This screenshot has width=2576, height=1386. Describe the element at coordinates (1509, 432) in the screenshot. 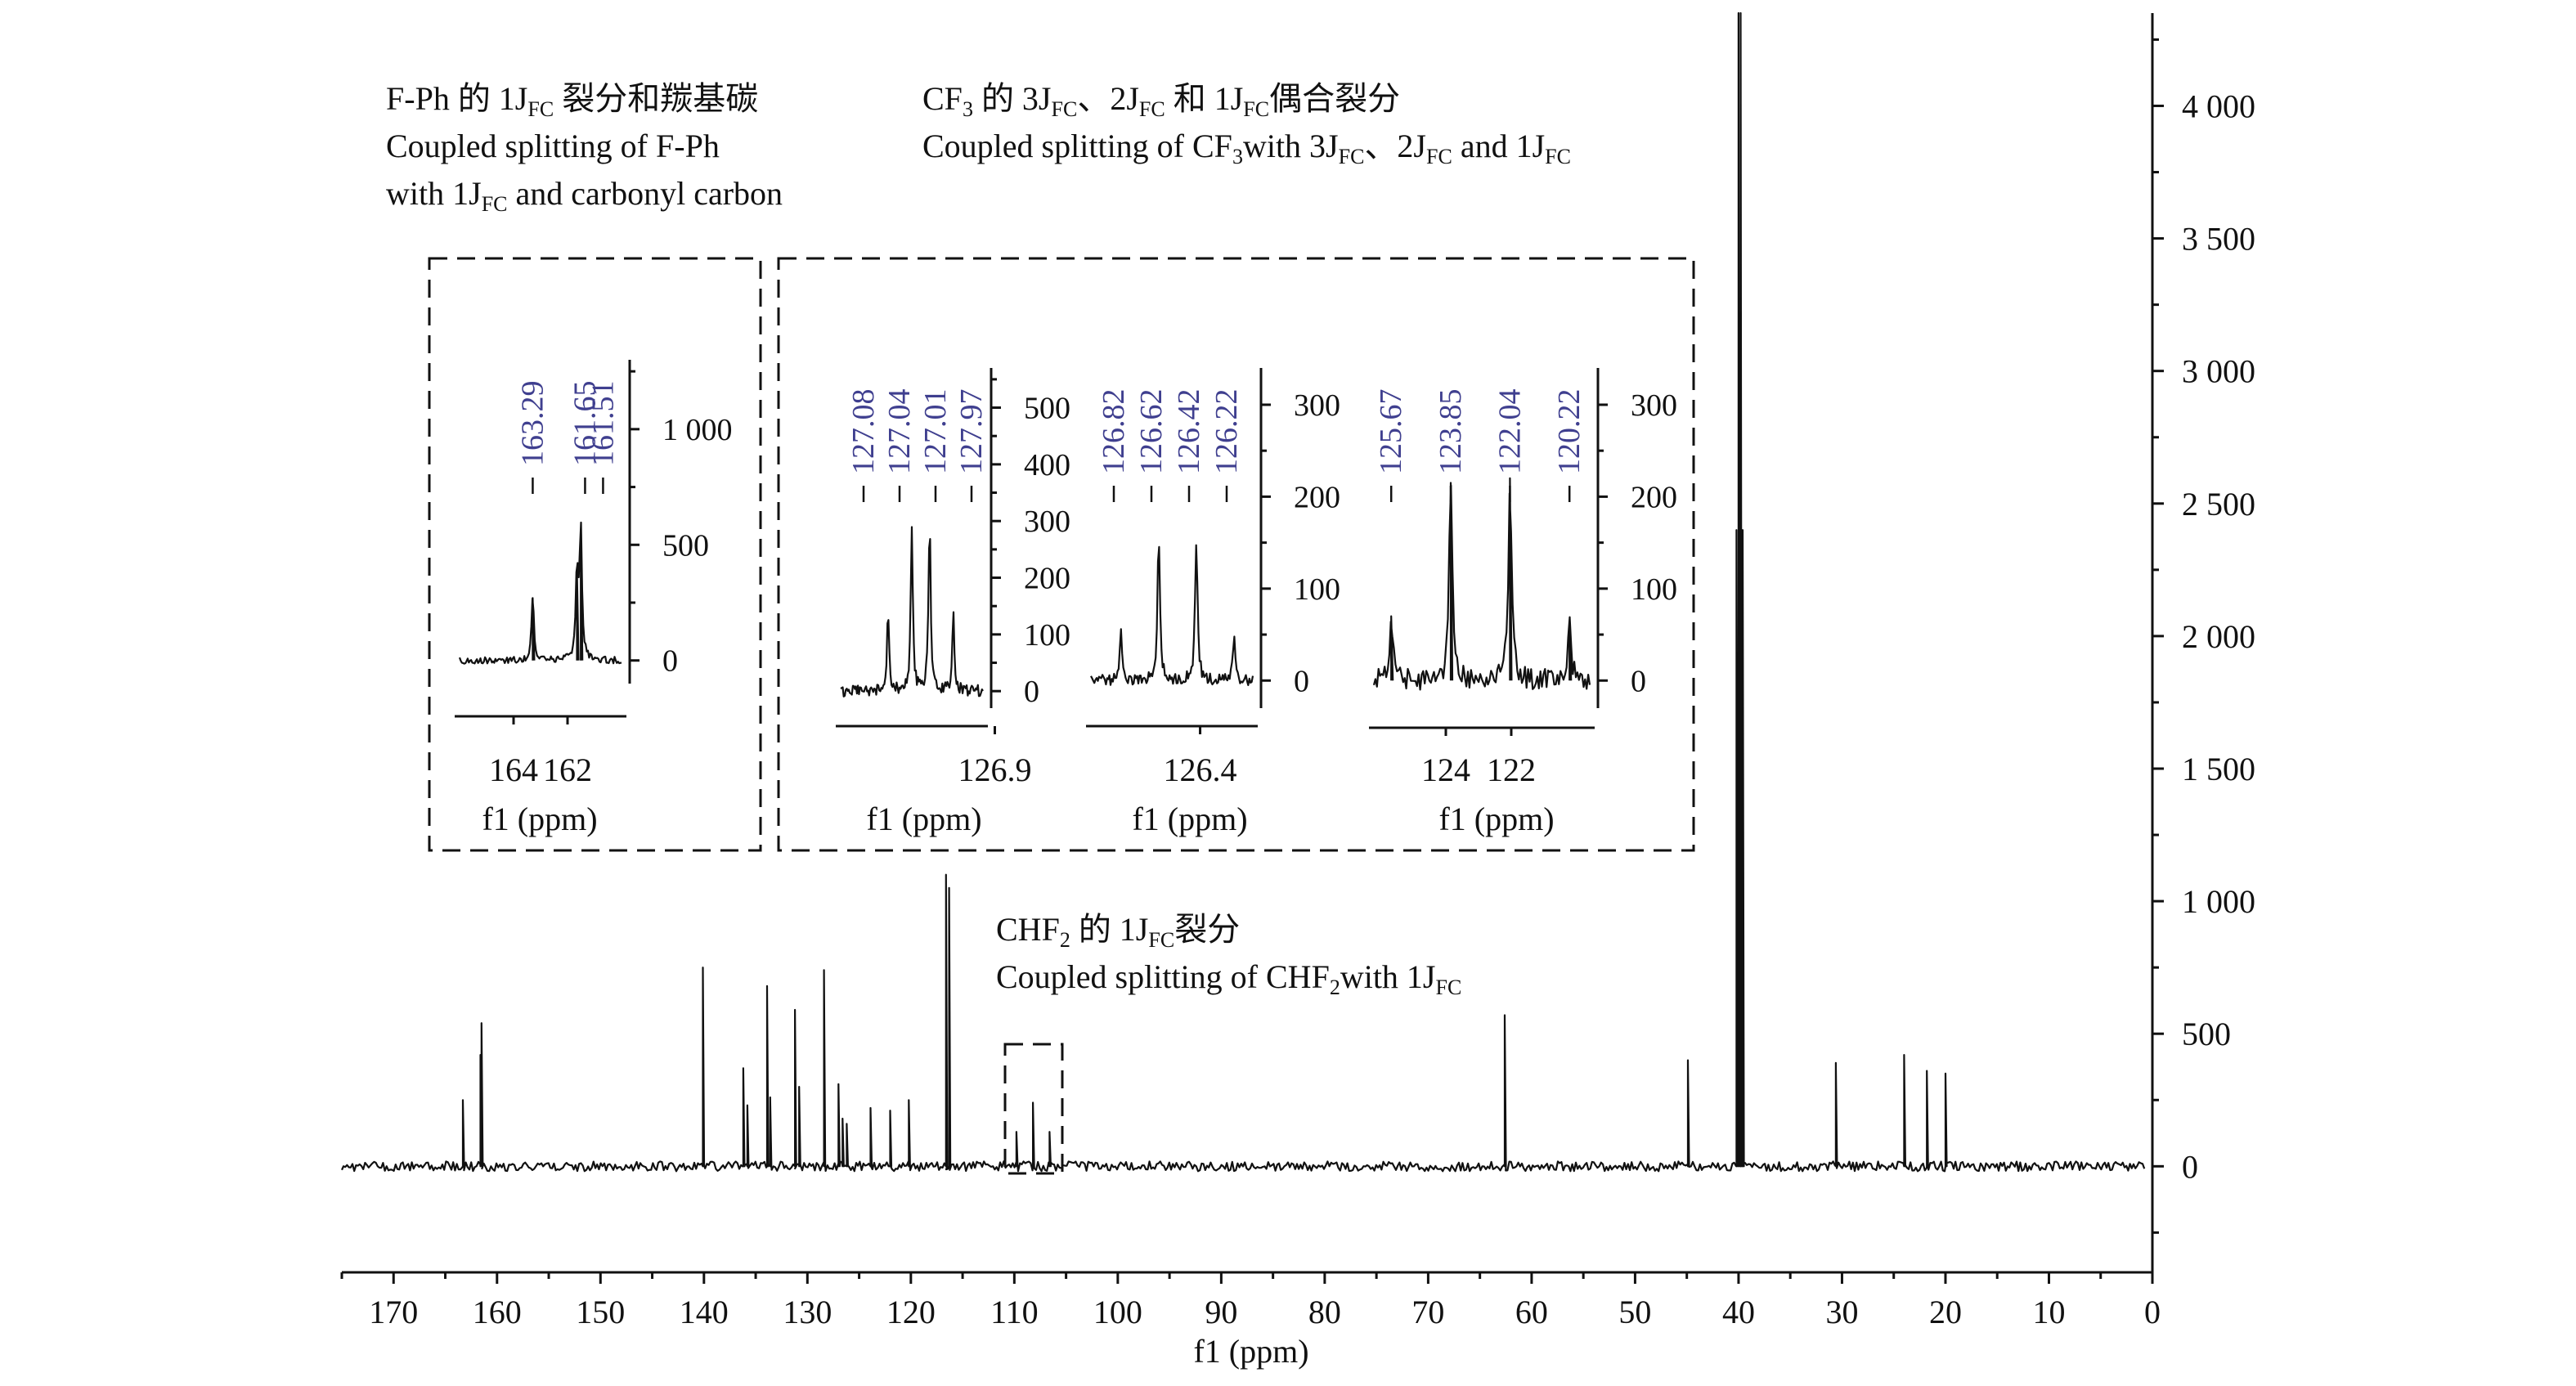

I see `inset-peak-label-3-2: 122.04` at that location.